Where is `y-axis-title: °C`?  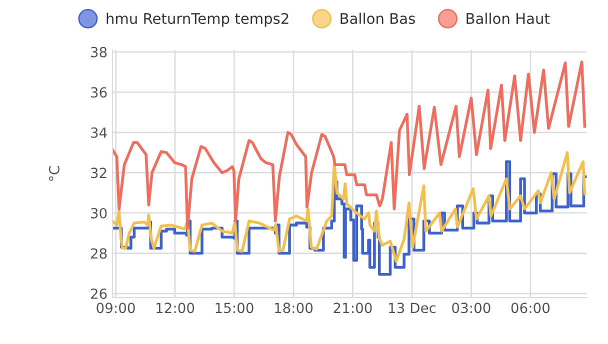
y-axis-title: °C is located at coordinates (54, 173).